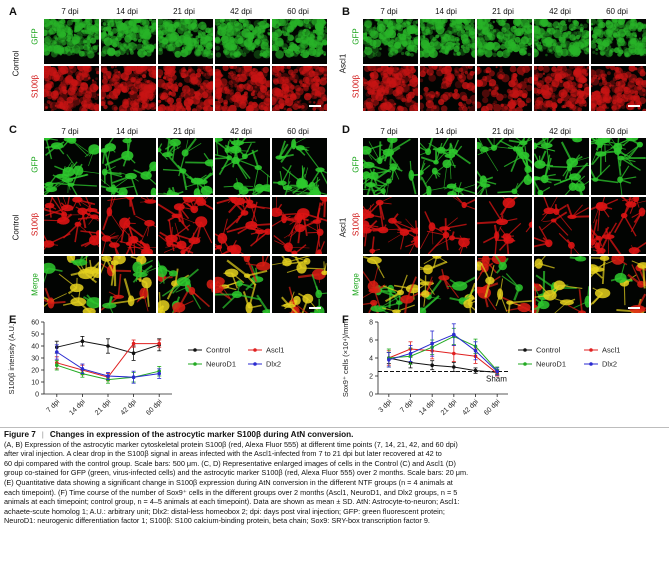 This screenshot has height=577, width=669. I want to click on y-tick-label: 6, so click(371, 341).